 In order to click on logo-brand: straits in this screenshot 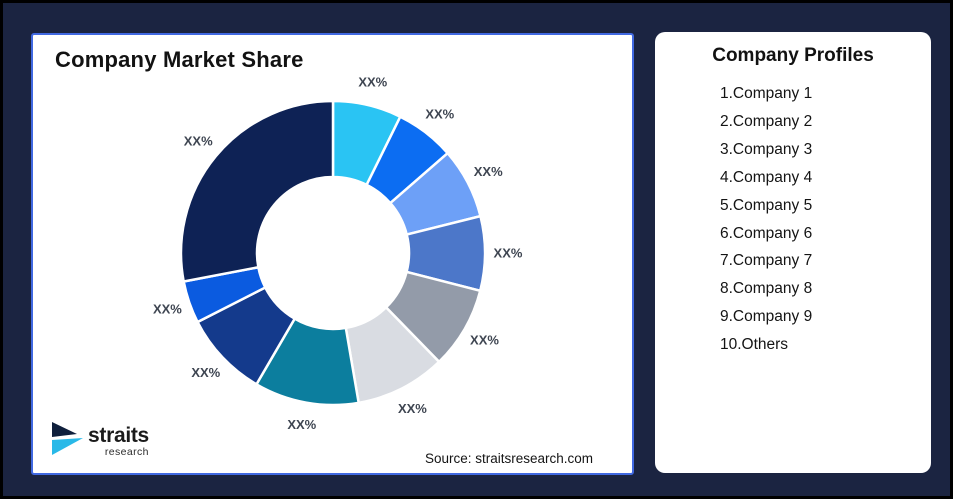, I will do `click(118, 435)`.